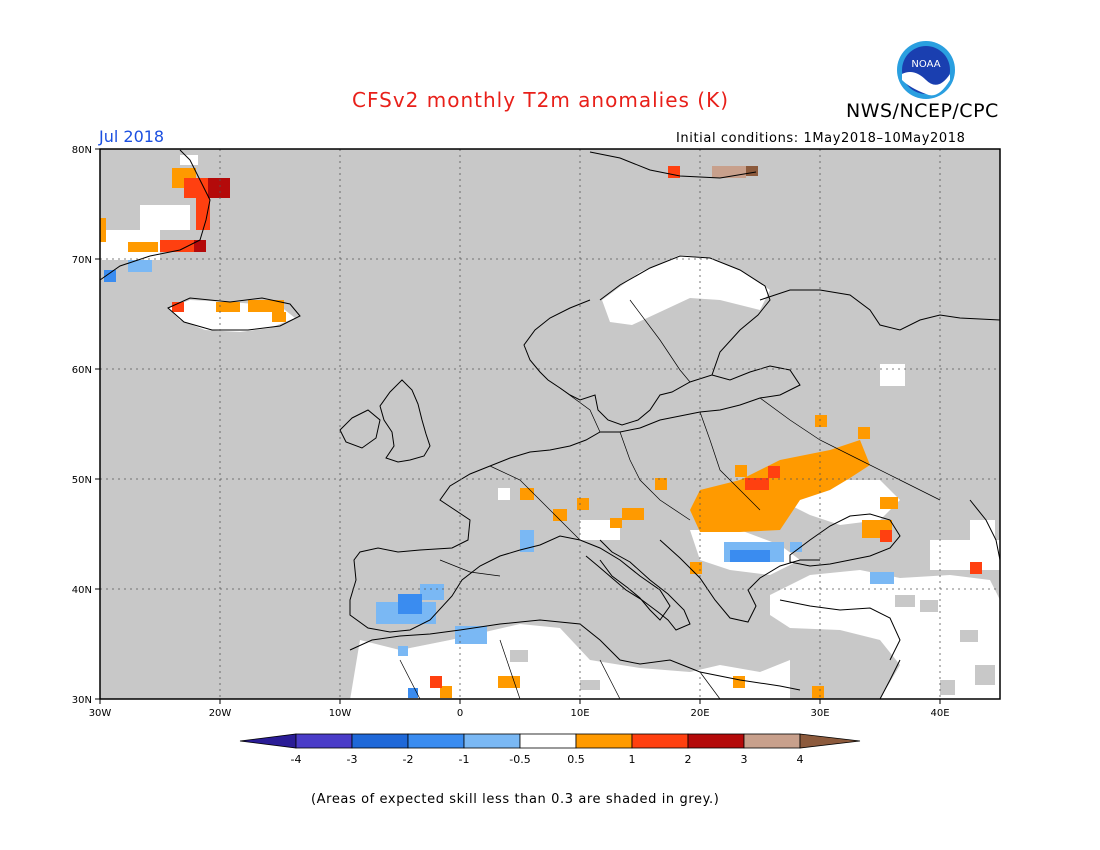 The width and height of the screenshot is (1100, 850). Describe the element at coordinates (752, 171) in the screenshot. I see `warm-anomaly-dark-brown` at that location.